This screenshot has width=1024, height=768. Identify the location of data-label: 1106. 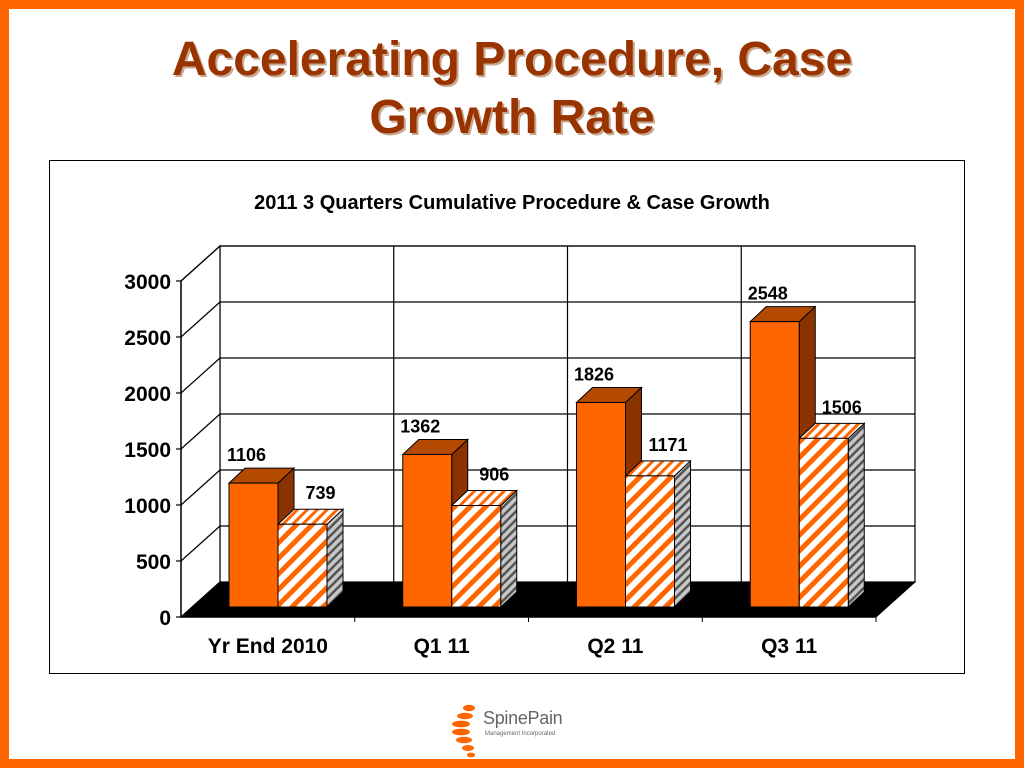
(246, 455).